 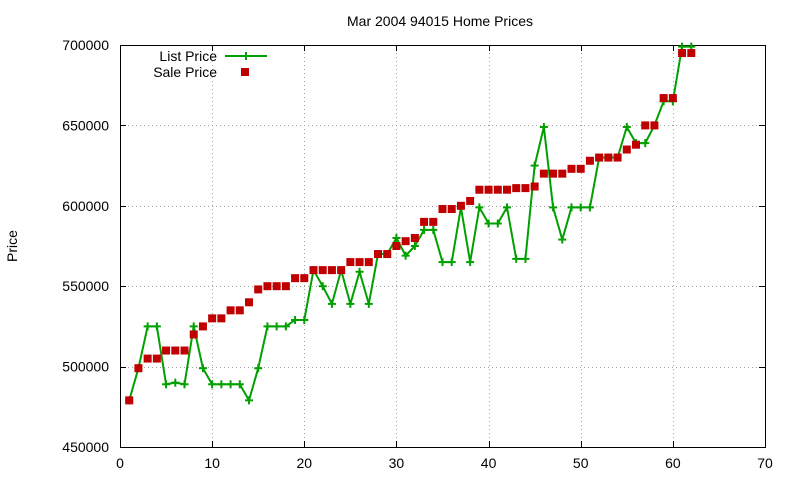 I want to click on y-tick-label: 600000, so click(x=85, y=206).